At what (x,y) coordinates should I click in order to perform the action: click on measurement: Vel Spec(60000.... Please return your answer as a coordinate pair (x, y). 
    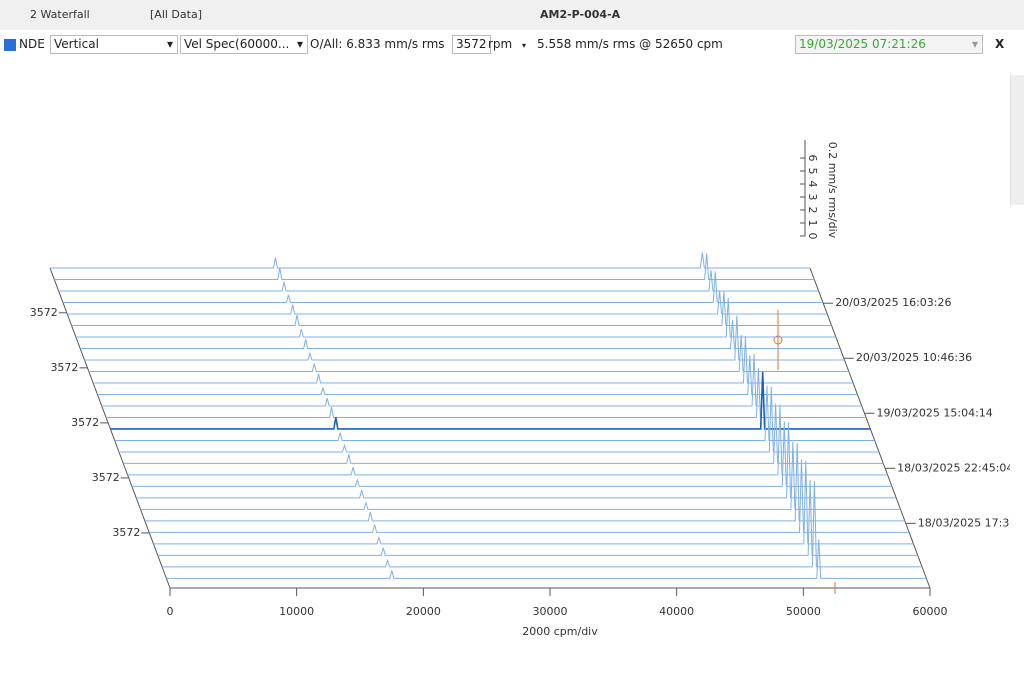
    Looking at the image, I should click on (237, 44).